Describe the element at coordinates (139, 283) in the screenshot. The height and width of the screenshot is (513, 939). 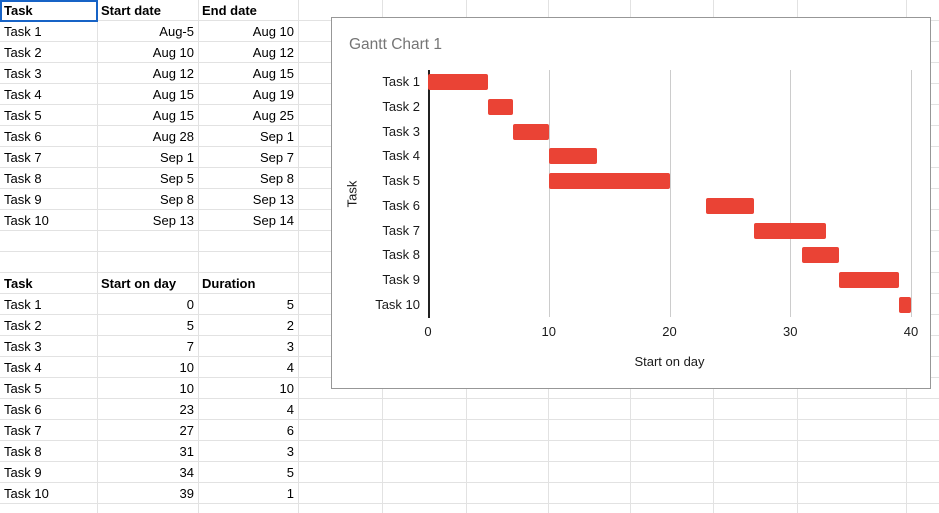
I see `column-header-cell: Start on day` at that location.